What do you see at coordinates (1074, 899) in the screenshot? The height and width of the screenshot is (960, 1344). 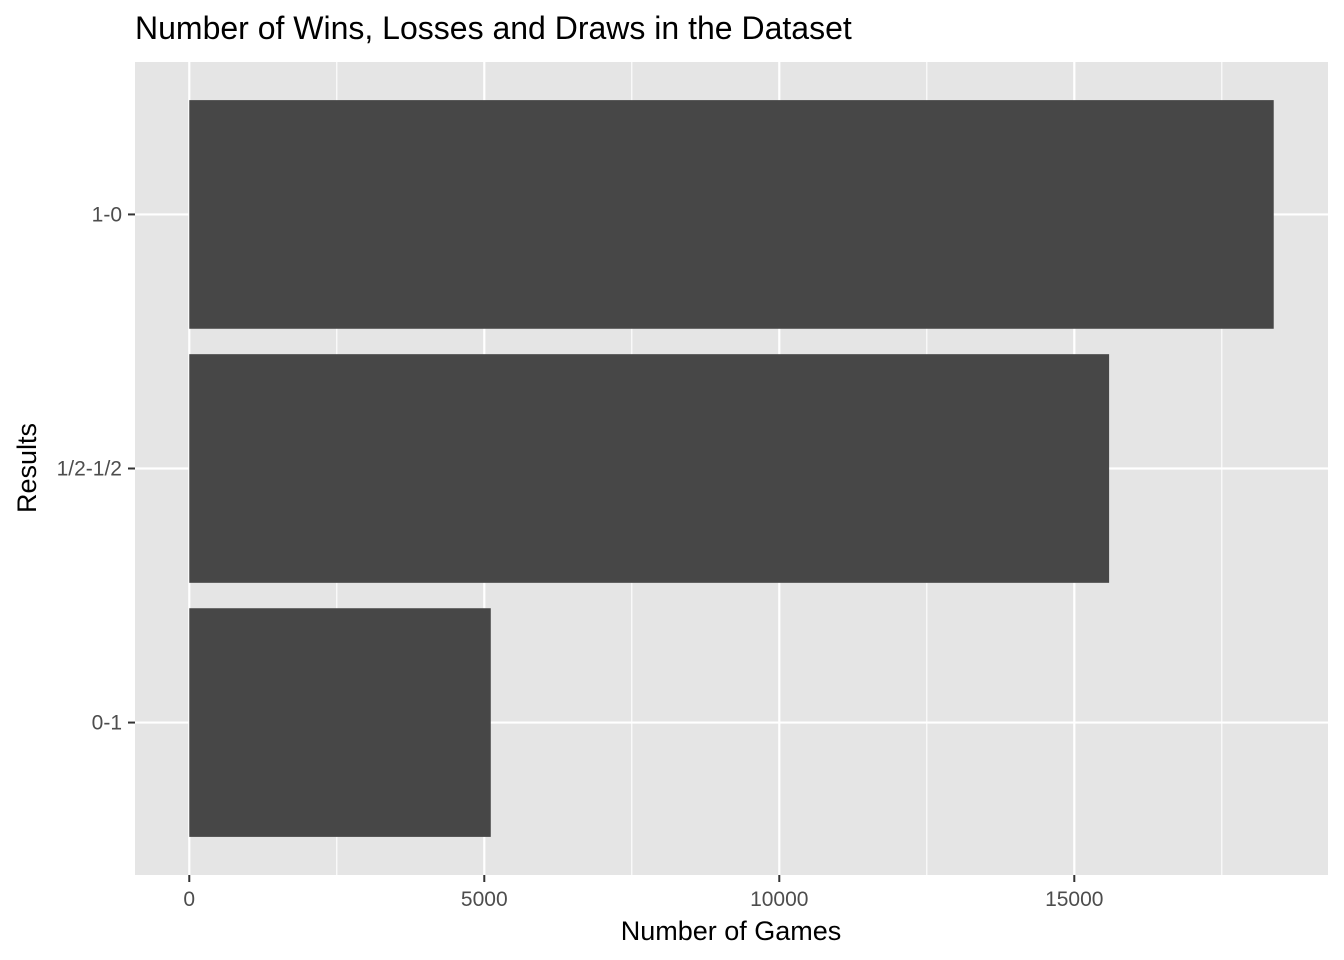 I see `x-tick-label: 15000` at bounding box center [1074, 899].